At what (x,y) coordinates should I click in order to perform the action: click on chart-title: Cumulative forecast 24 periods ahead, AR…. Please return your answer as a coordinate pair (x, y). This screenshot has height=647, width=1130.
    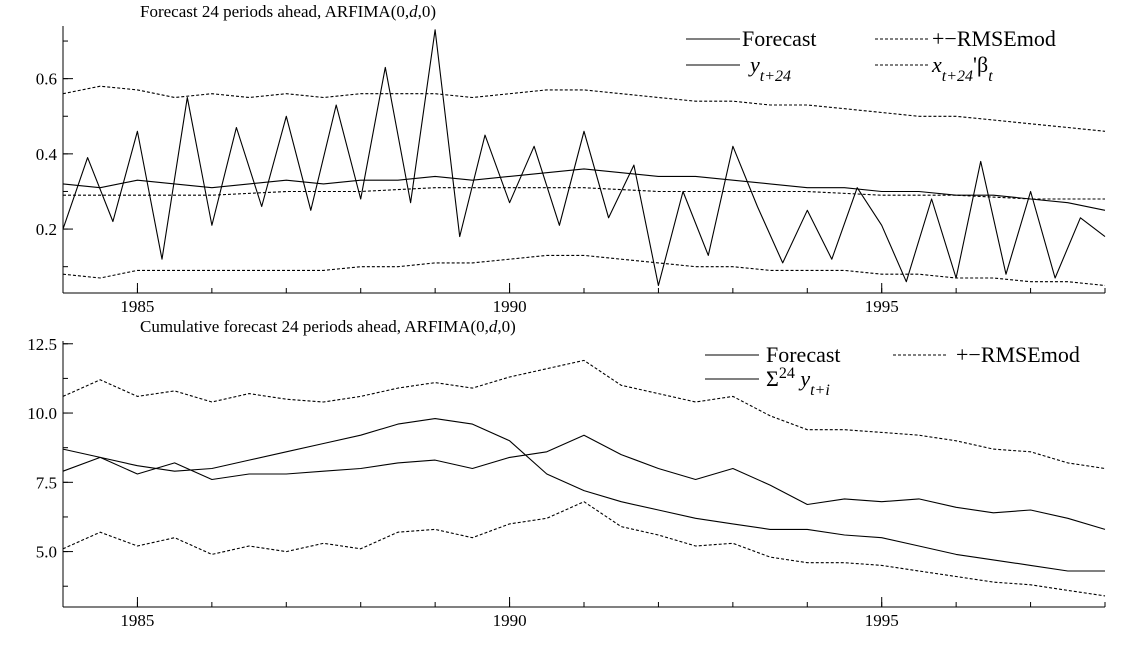
    Looking at the image, I should click on (328, 326).